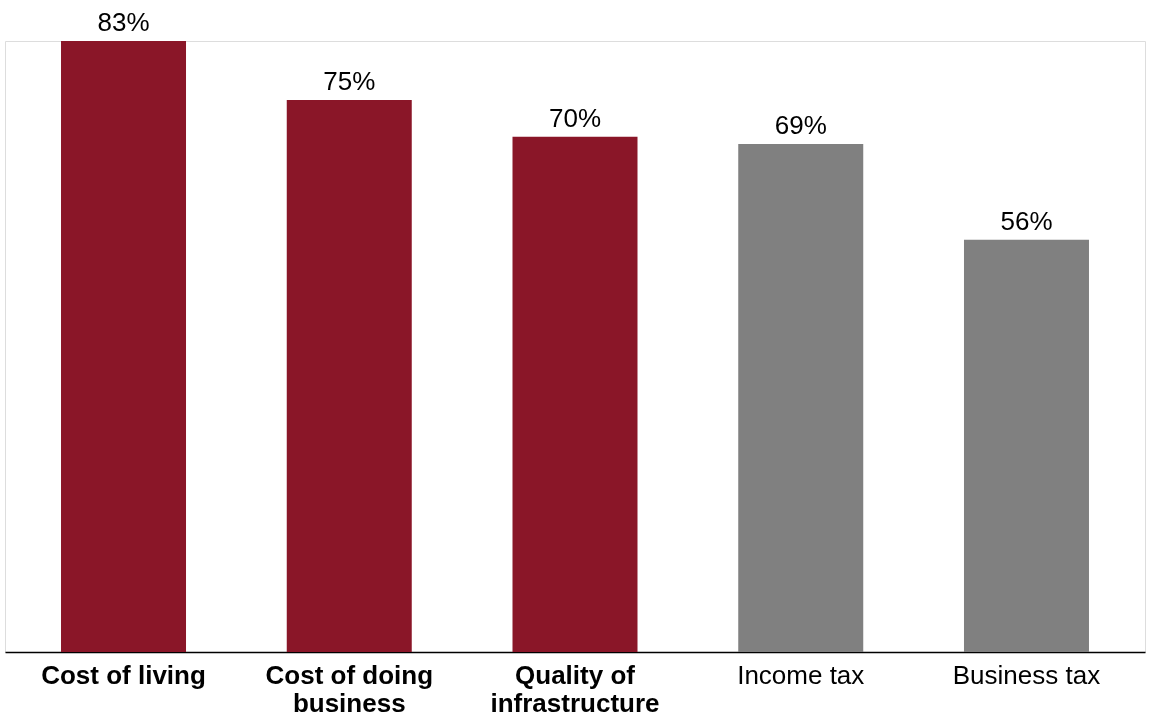 This screenshot has height=721, width=1150. I want to click on x-tick-label: Cost of living, so click(123, 674).